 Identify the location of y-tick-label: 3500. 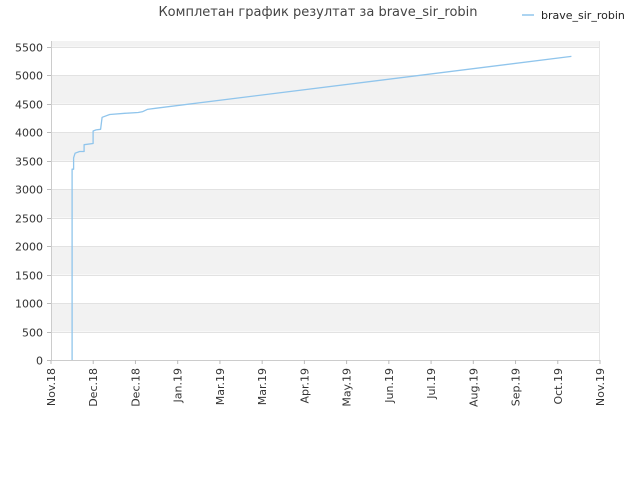
(29, 162).